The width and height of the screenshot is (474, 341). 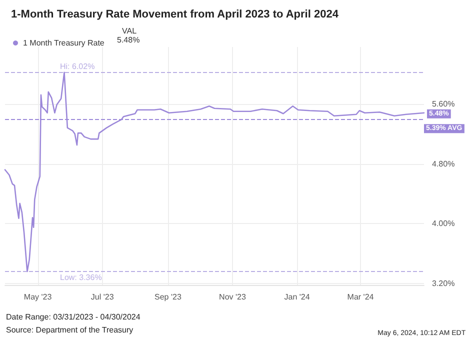 What do you see at coordinates (297, 297) in the screenshot?
I see `x-tick-label: Jan '24` at bounding box center [297, 297].